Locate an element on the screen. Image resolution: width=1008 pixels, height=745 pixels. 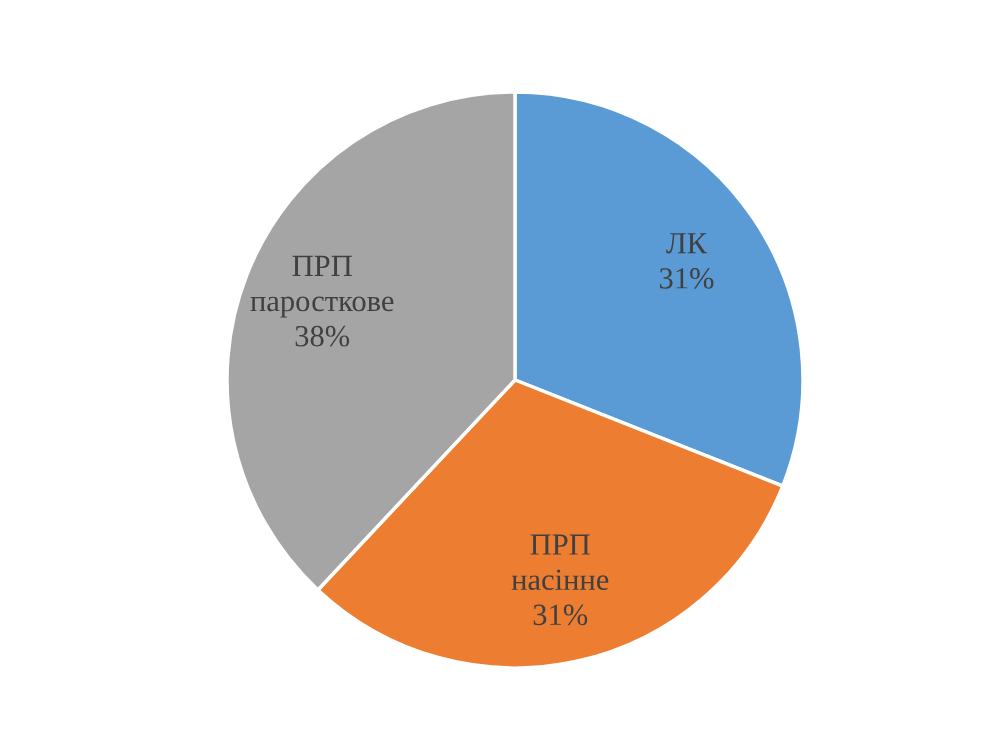
data-label: 38% is located at coordinates (322, 336).